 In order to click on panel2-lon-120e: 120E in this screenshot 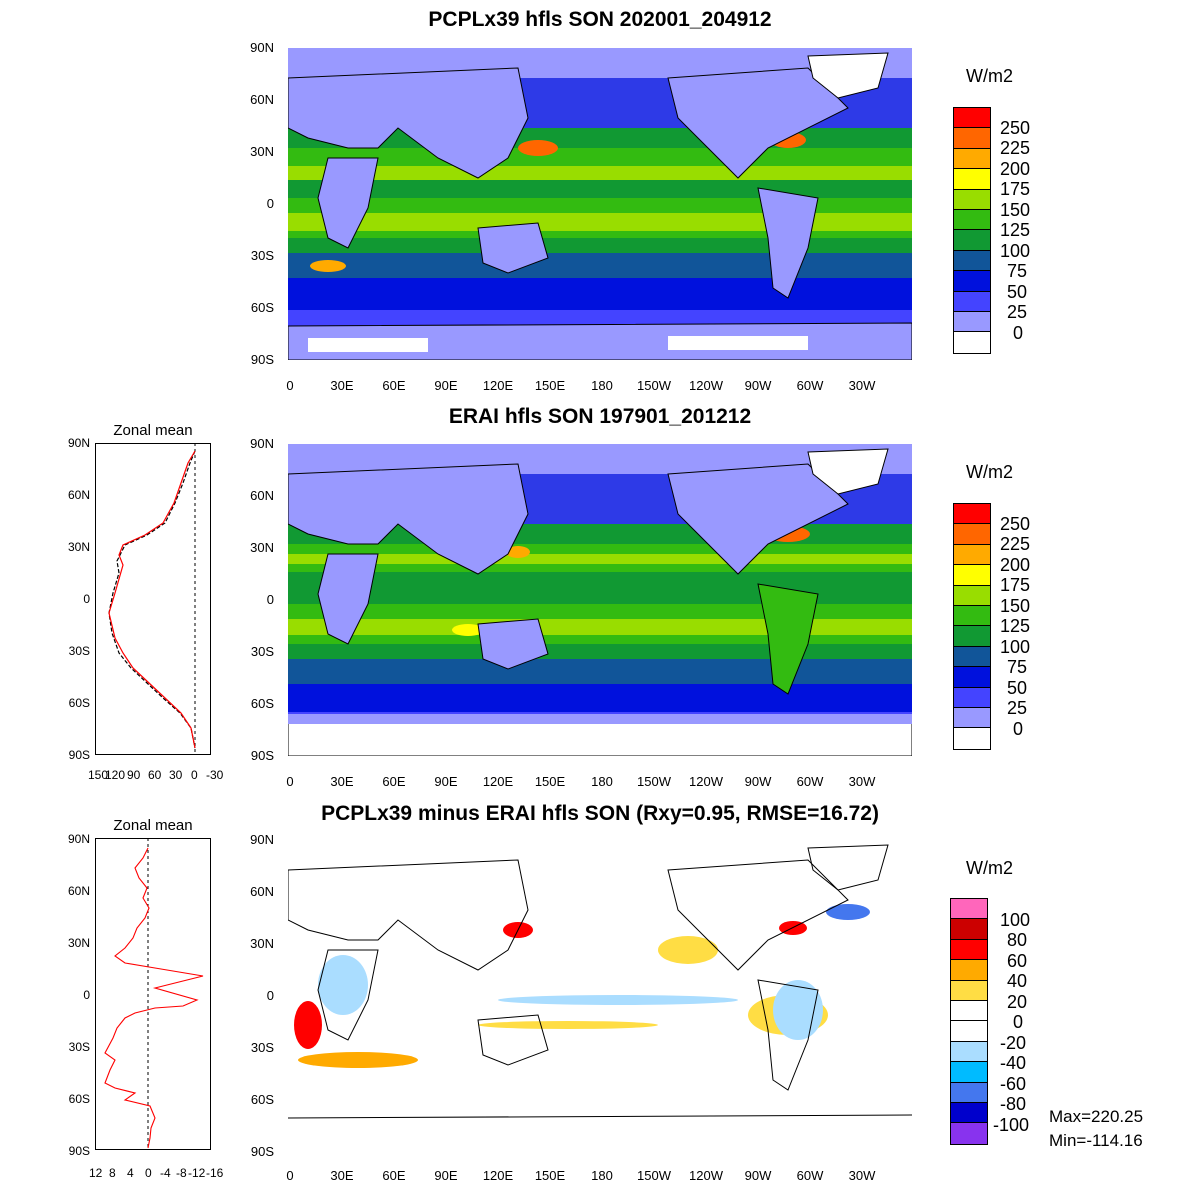, I will do `click(498, 781)`.